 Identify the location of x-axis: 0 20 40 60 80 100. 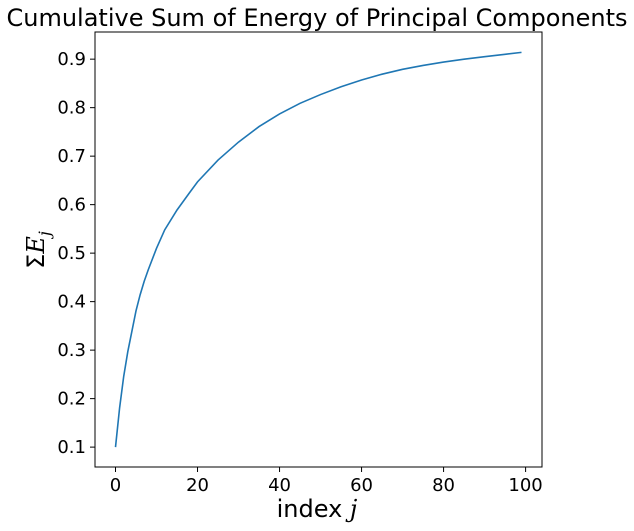
(326, 481).